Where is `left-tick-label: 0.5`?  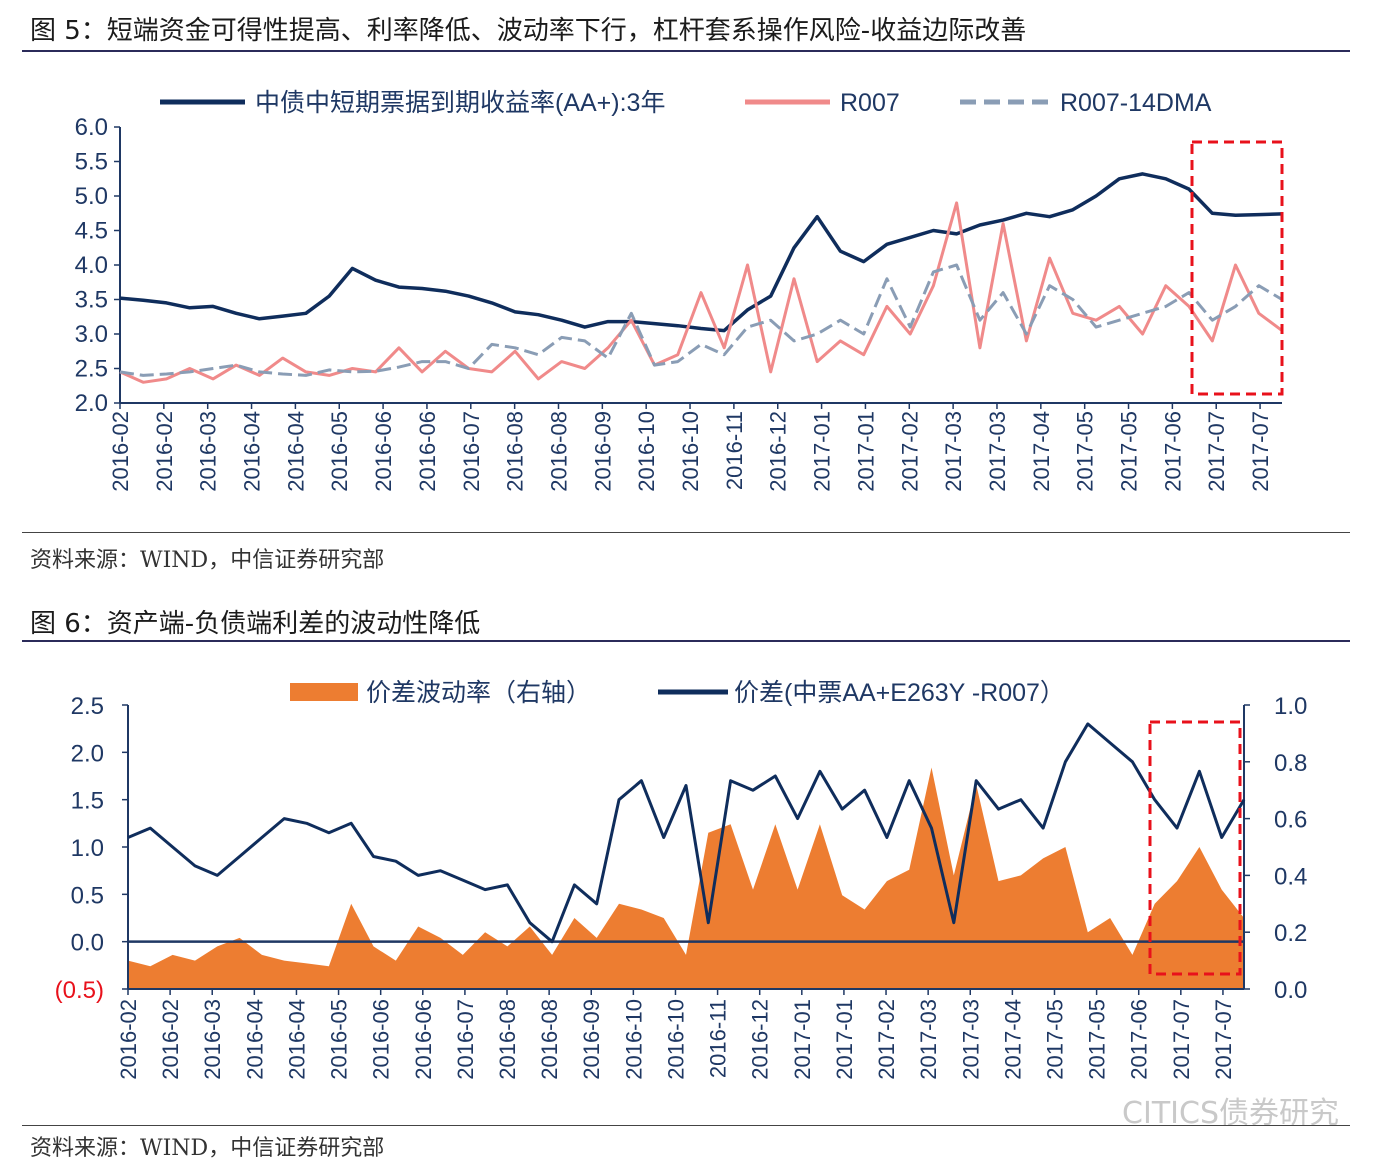
left-tick-label: 0.5 is located at coordinates (87, 895).